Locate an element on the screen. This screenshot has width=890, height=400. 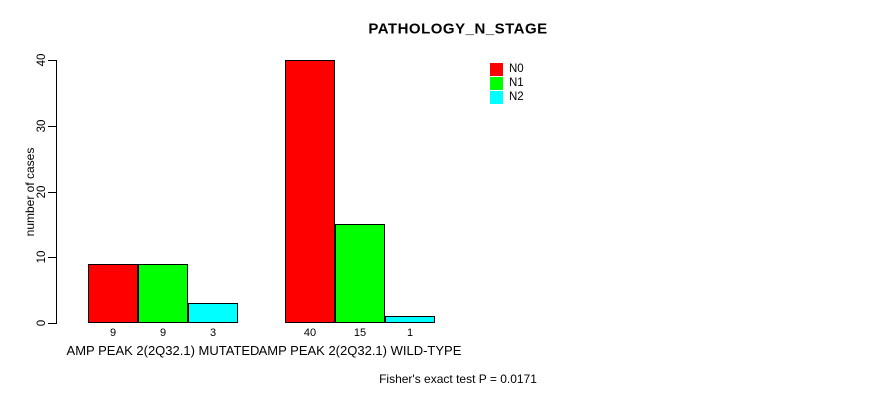
x-axis-category-label-2: AMP PEAK 2(2Q32.1) WILD-TYPE is located at coordinates (360, 350).